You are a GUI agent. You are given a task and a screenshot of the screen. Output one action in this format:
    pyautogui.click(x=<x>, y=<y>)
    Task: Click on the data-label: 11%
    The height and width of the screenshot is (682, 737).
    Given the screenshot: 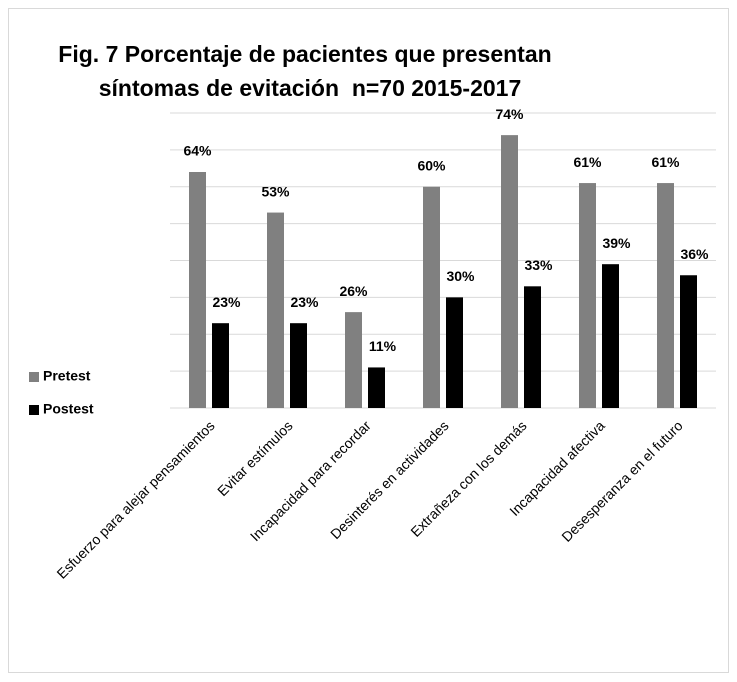 What is the action you would take?
    pyautogui.click(x=383, y=346)
    